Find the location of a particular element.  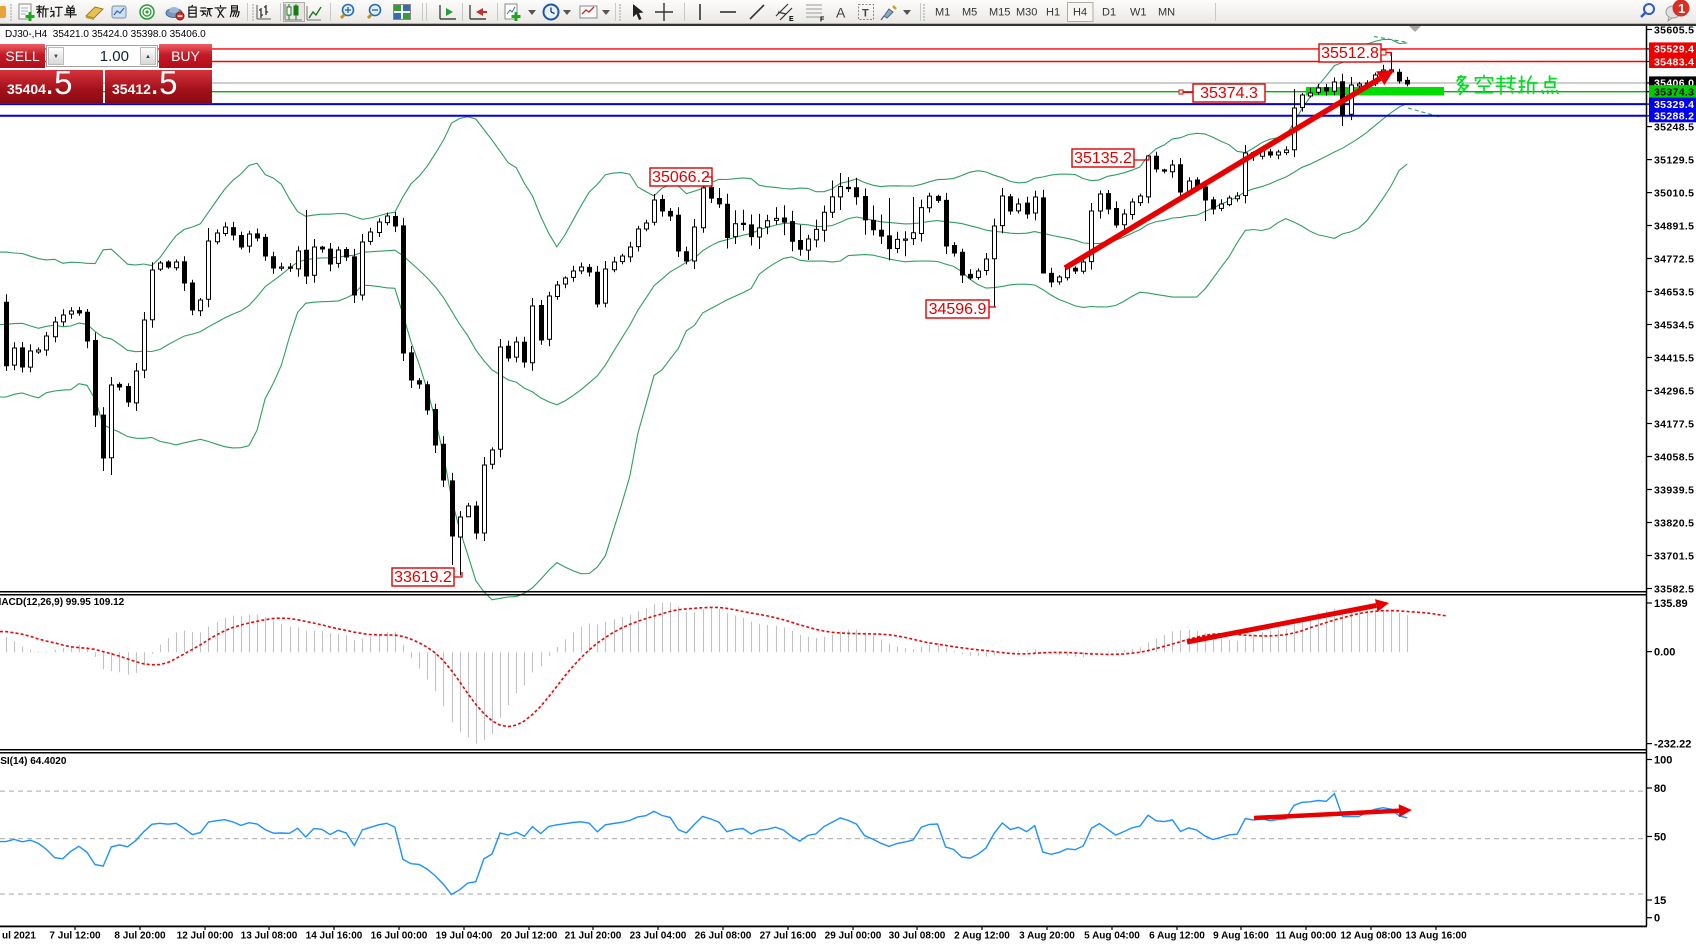

svg-text: H1 is located at coordinates (1053, 13).